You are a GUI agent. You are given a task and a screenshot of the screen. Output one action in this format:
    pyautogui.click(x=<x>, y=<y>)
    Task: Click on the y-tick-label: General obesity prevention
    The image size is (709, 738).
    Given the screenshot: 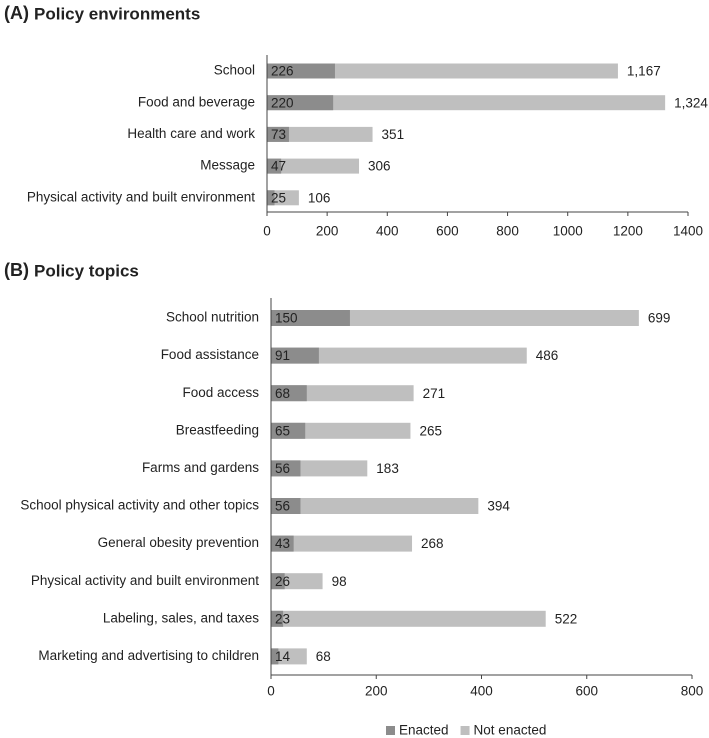 What is the action you would take?
    pyautogui.click(x=178, y=542)
    